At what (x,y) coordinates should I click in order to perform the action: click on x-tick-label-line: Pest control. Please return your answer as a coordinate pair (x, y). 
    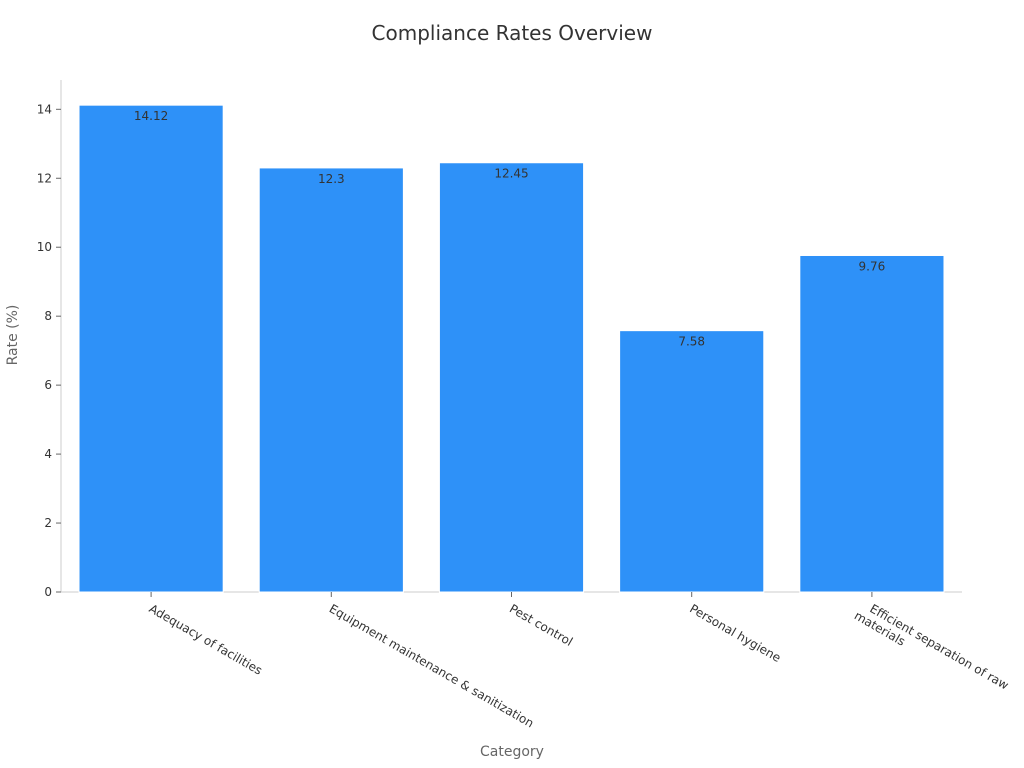
    Looking at the image, I should click on (541, 624).